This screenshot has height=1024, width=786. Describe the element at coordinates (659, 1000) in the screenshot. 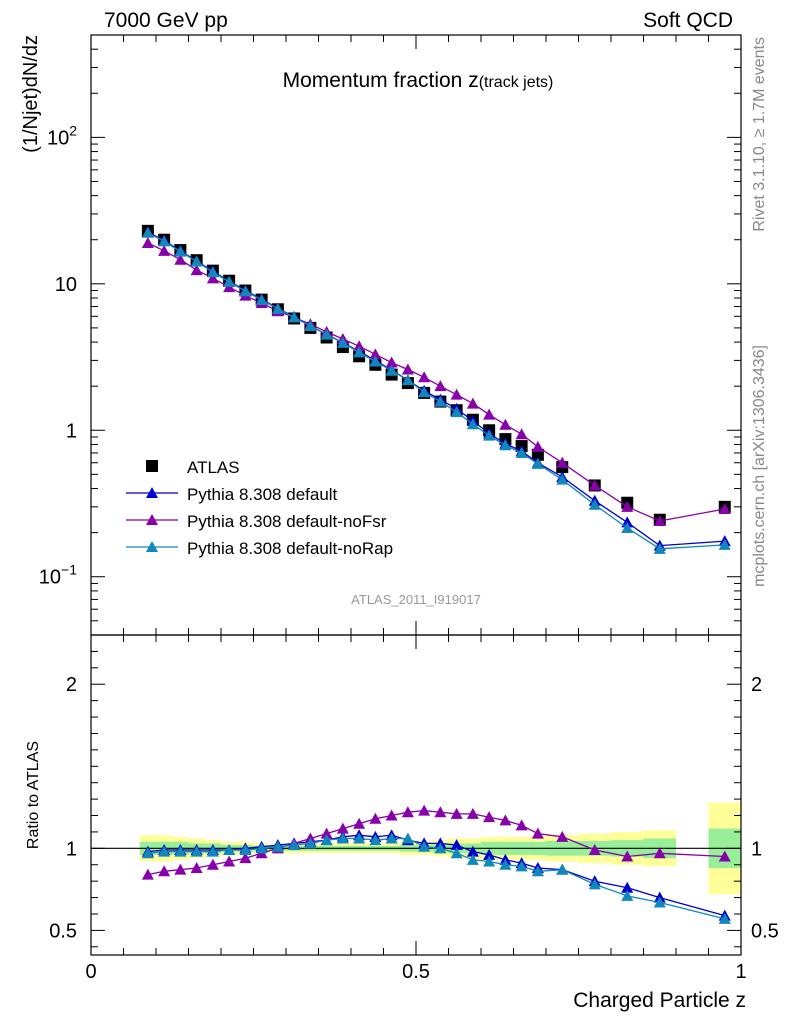

I see `x-axis-label: Charged Particle z` at that location.